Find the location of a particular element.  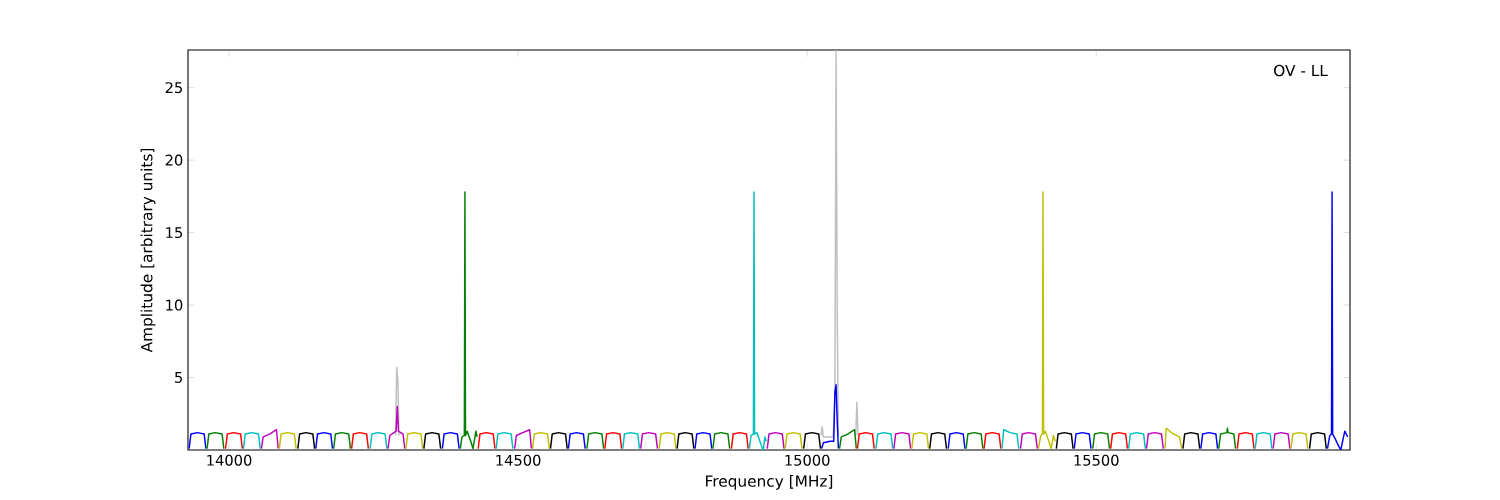

y-tick-label: 5 is located at coordinates (179, 377).